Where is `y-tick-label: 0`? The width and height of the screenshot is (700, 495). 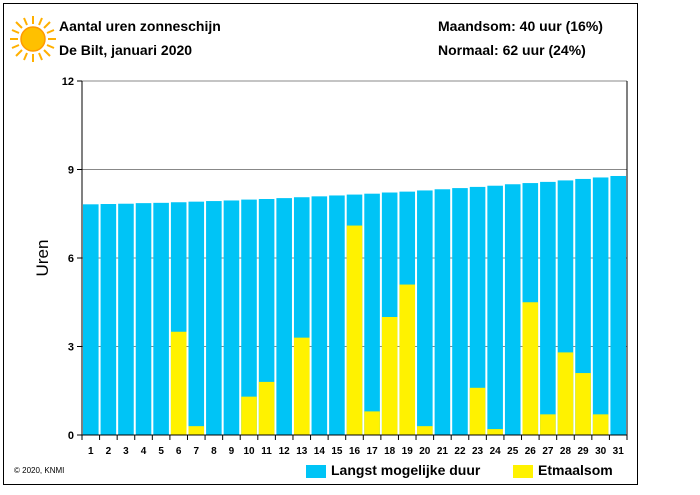
y-tick-label: 0 is located at coordinates (71, 436).